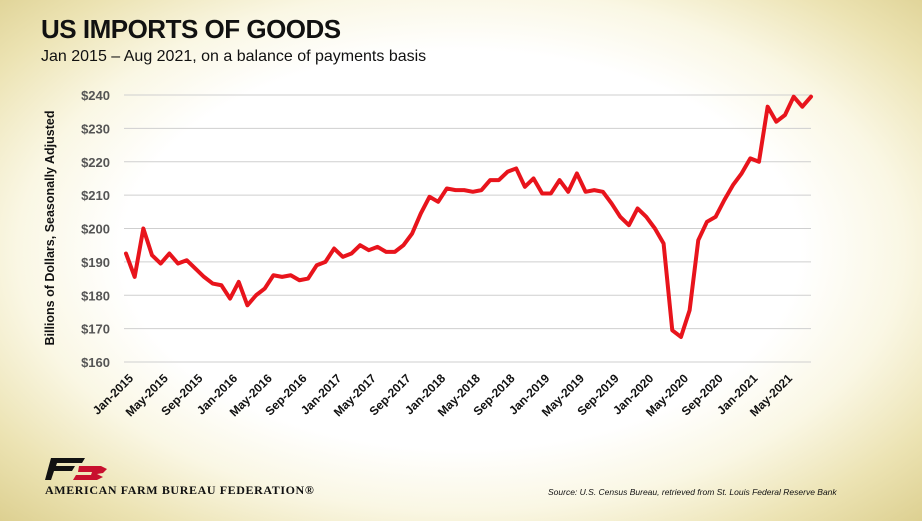 This screenshot has height=521, width=922. What do you see at coordinates (95, 262) in the screenshot?
I see `y-tick-label: $190` at bounding box center [95, 262].